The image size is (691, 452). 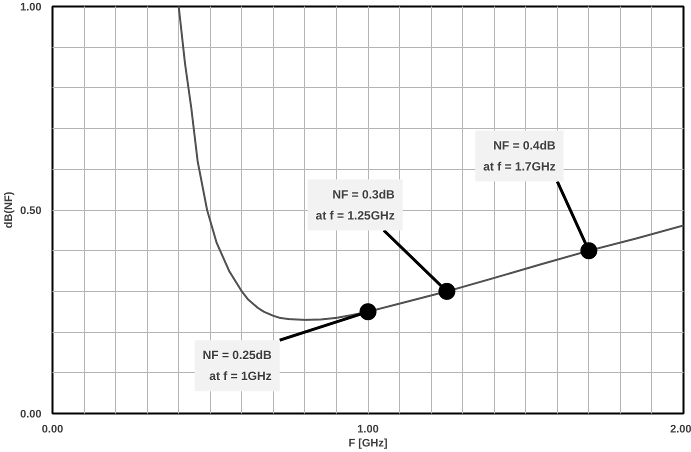 What do you see at coordinates (9, 209) in the screenshot?
I see `y-axis-title: dB(NF)` at bounding box center [9, 209].